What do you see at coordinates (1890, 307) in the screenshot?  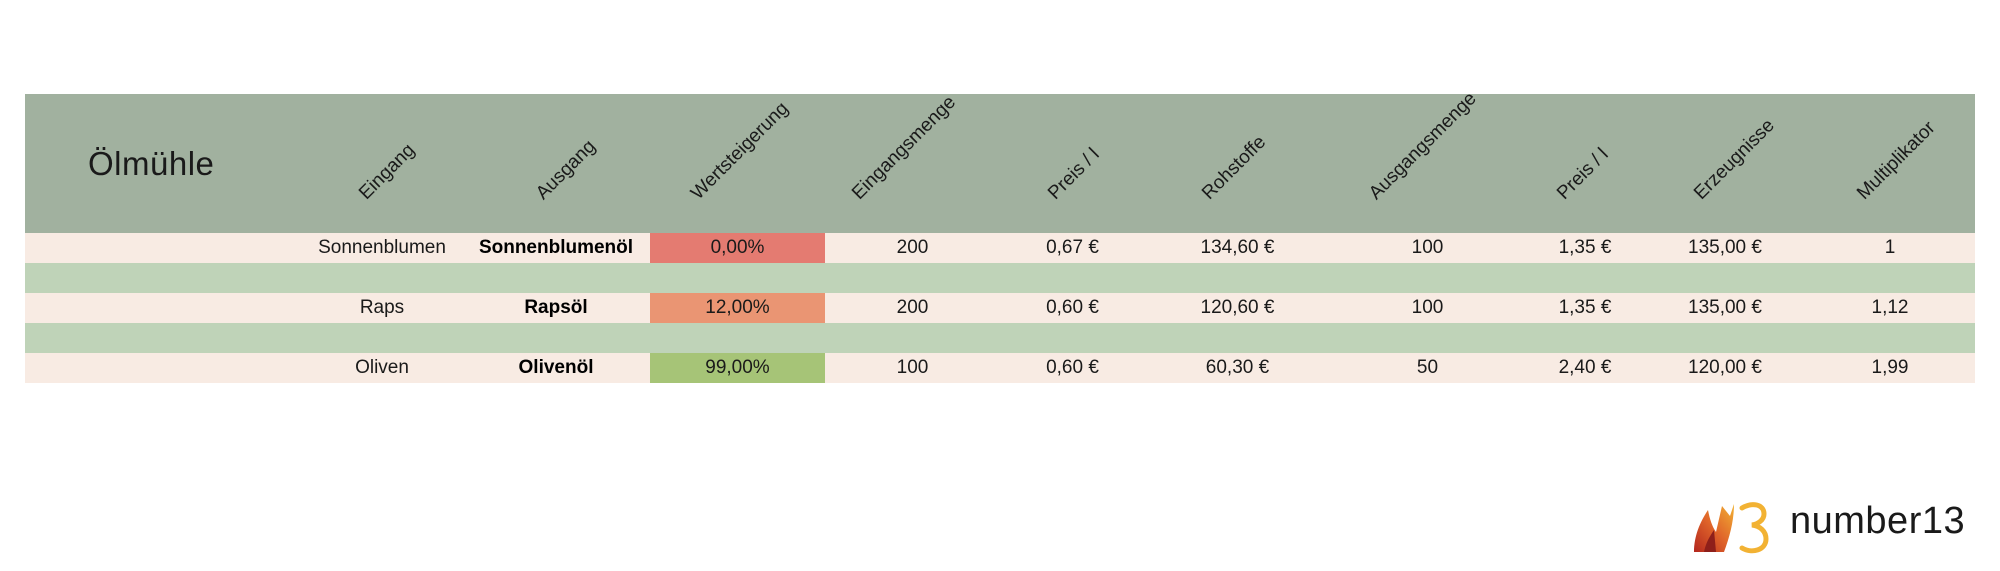 I see `cell-multiplikator: 1,12` at bounding box center [1890, 307].